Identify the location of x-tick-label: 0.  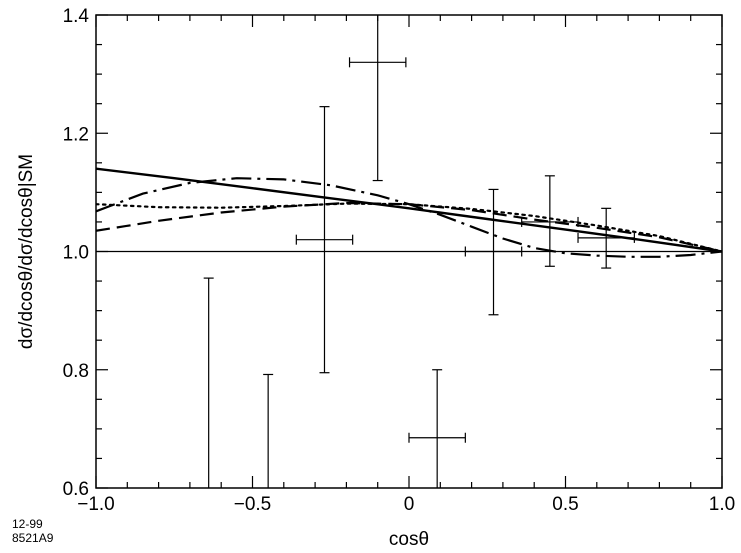
(409, 504).